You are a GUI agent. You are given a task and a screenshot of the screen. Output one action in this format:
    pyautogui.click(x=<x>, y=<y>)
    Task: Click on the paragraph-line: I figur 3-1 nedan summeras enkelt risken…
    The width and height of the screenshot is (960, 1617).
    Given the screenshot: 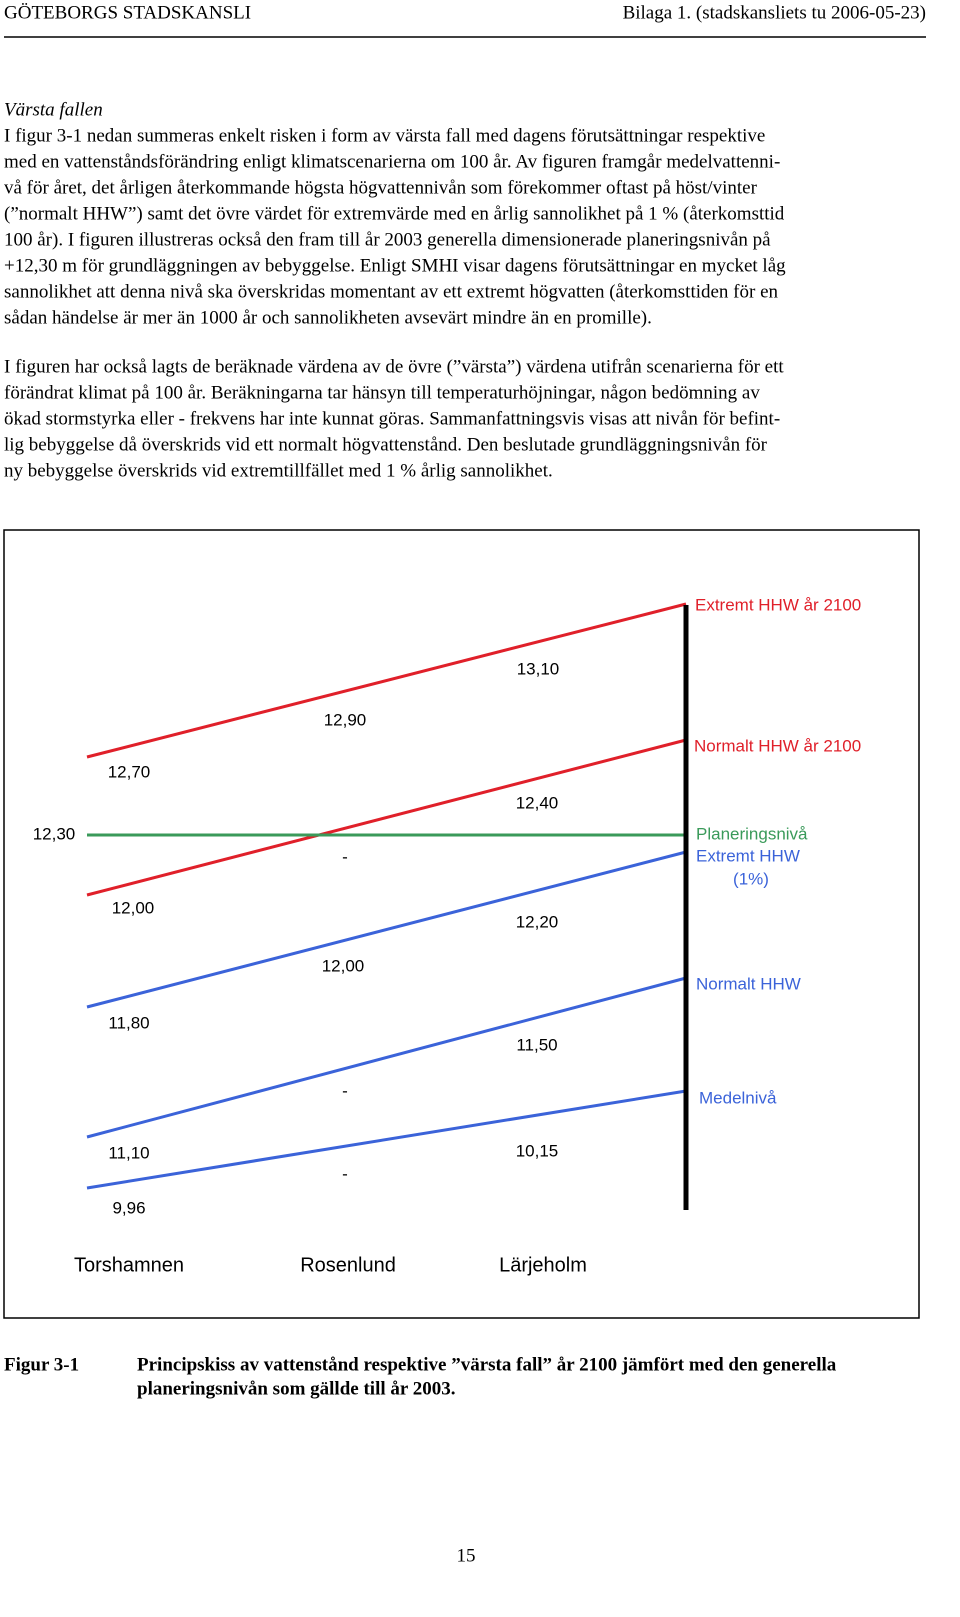 What is the action you would take?
    pyautogui.click(x=384, y=135)
    